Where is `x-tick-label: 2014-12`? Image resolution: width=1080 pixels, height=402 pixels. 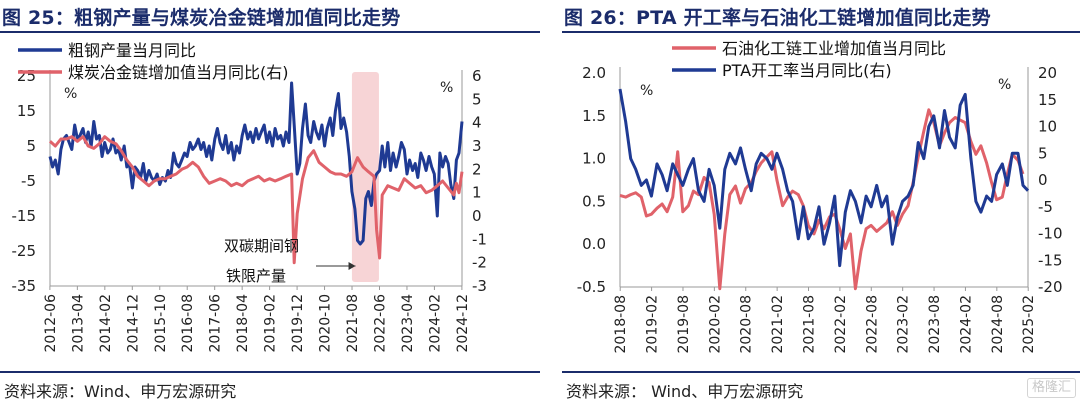
x-tick-label: 2014-12 is located at coordinates (133, 323).